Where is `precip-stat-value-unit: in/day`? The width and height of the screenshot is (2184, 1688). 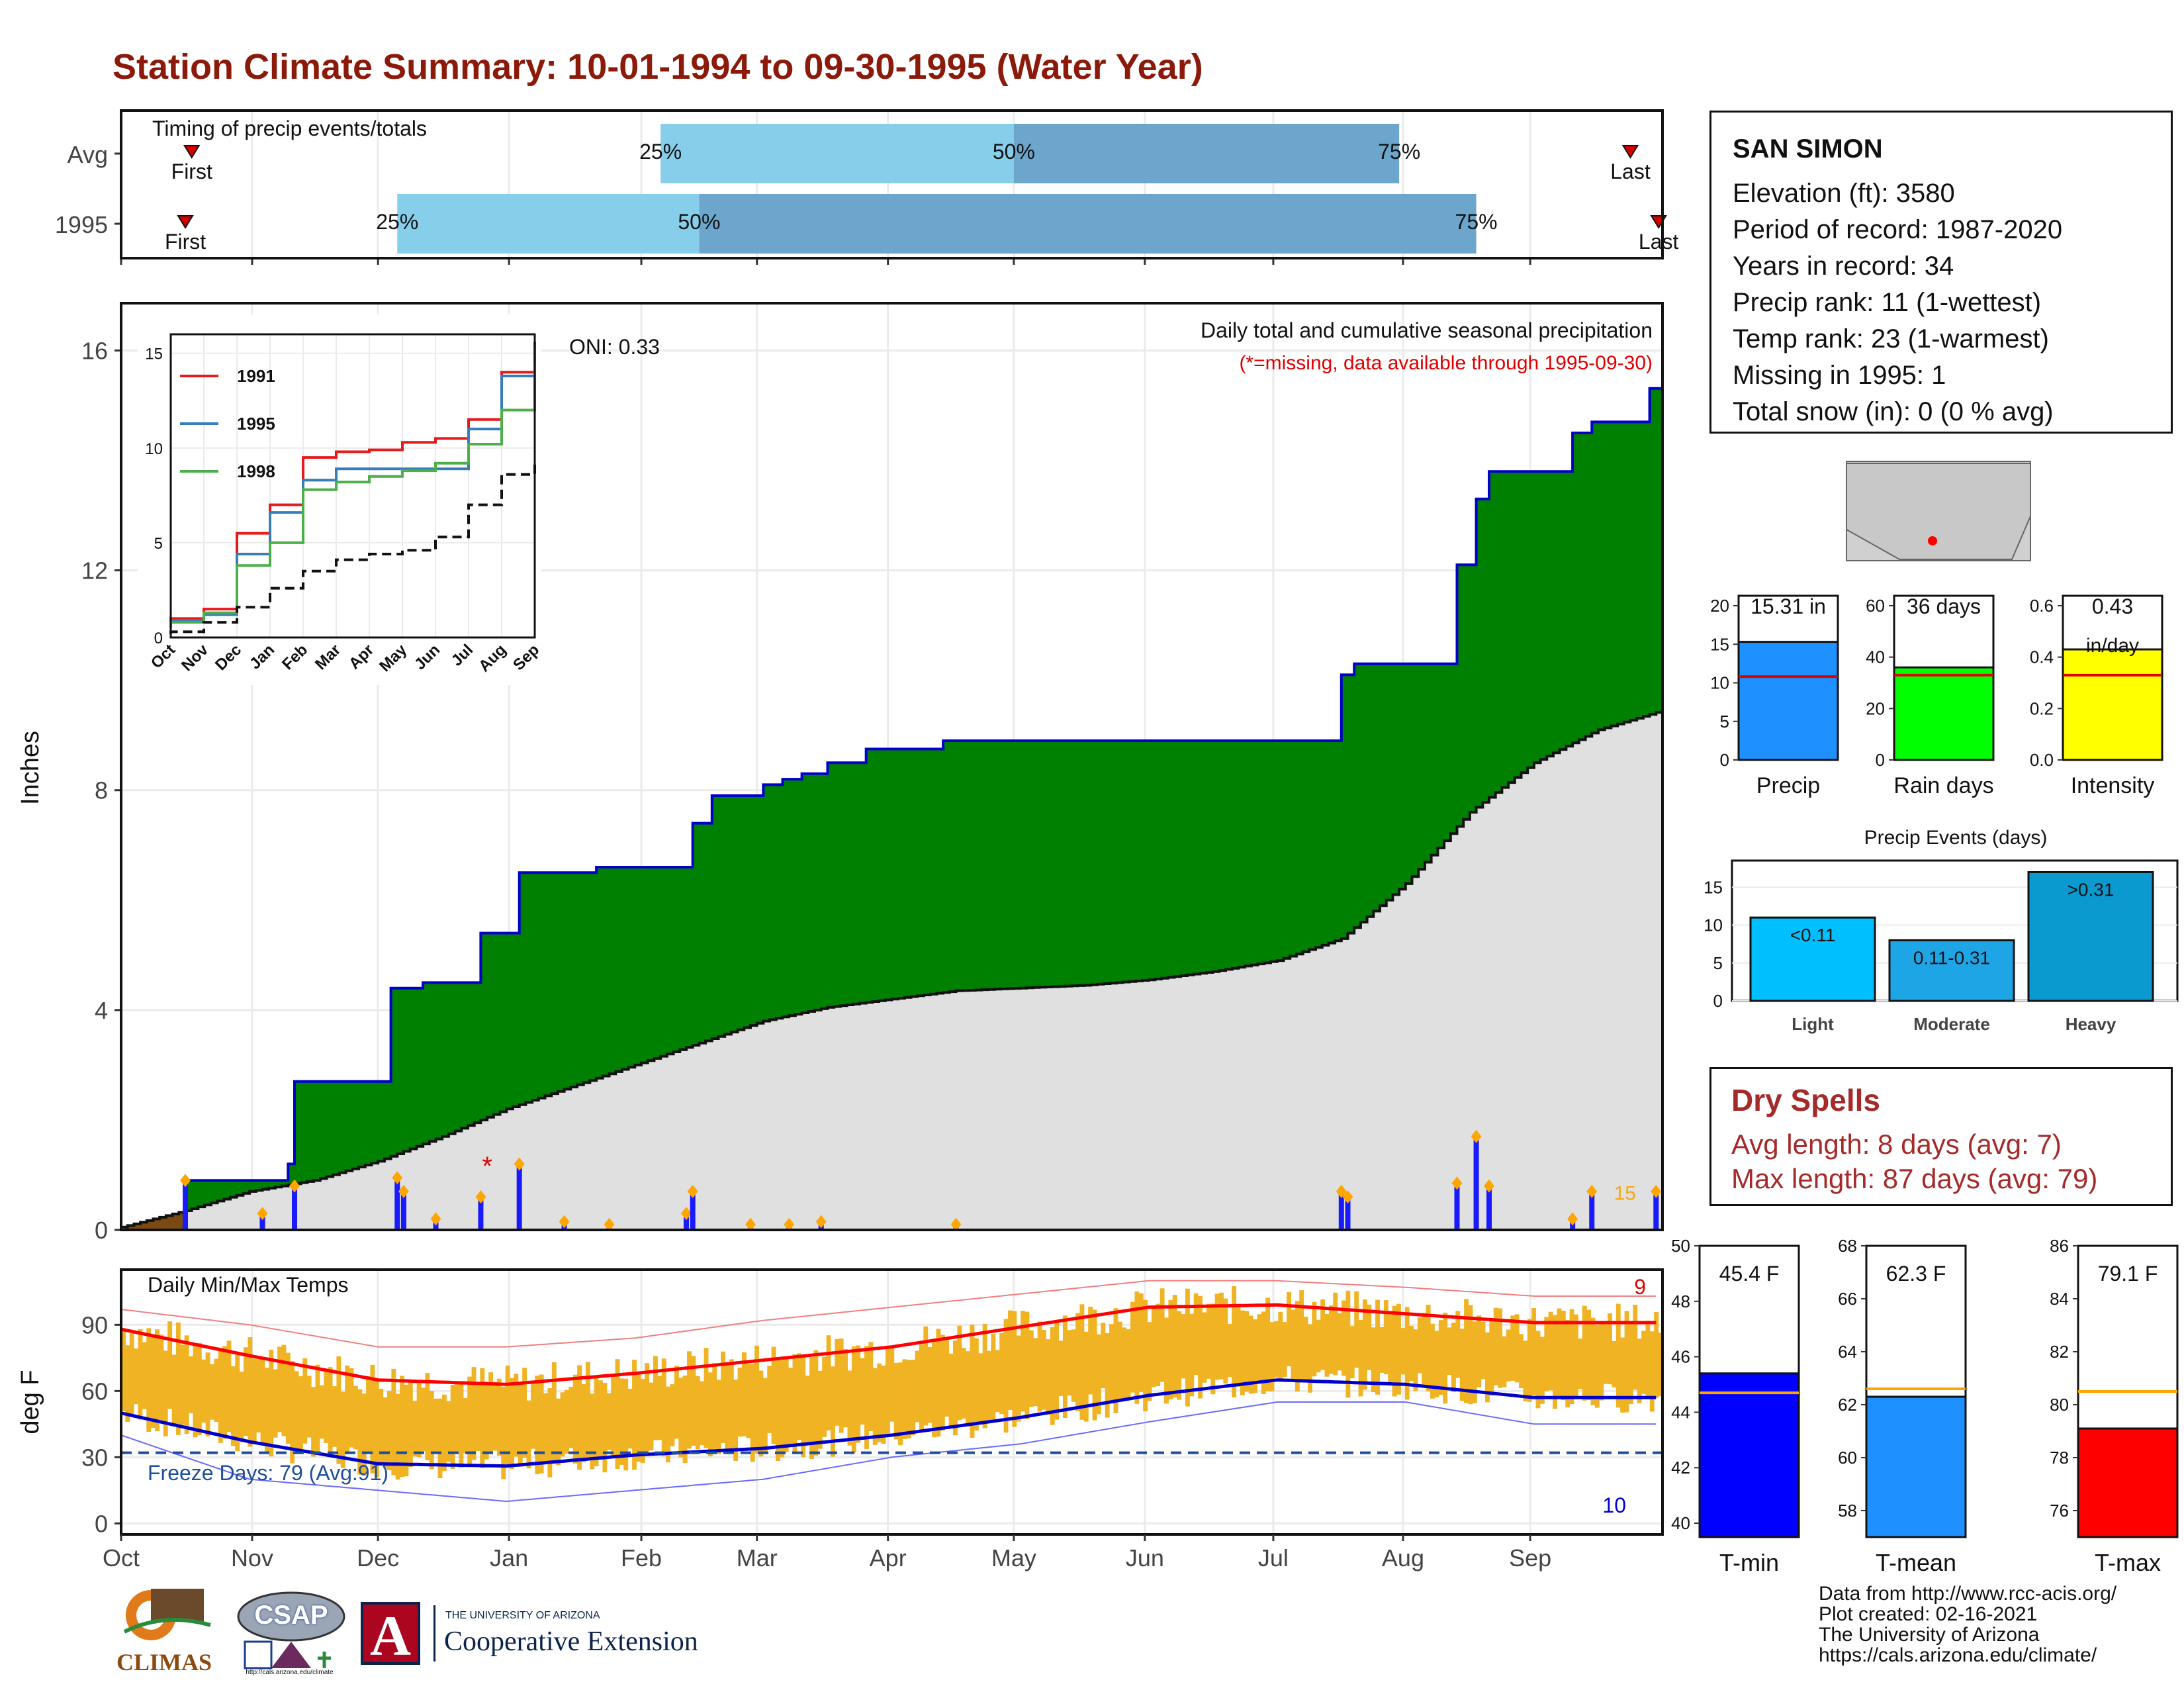 precip-stat-value-unit: in/day is located at coordinates (2112, 646).